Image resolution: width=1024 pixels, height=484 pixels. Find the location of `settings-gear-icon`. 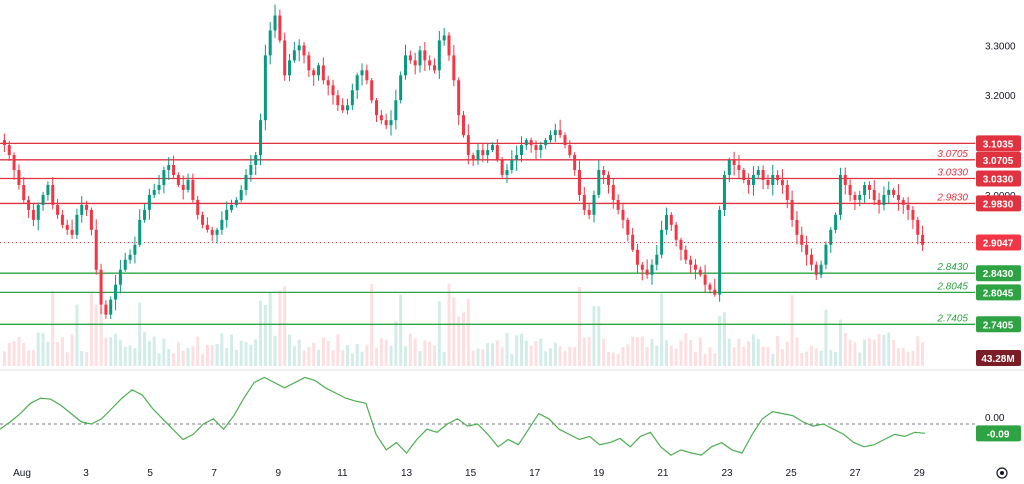

settings-gear-icon is located at coordinates (1002, 473).